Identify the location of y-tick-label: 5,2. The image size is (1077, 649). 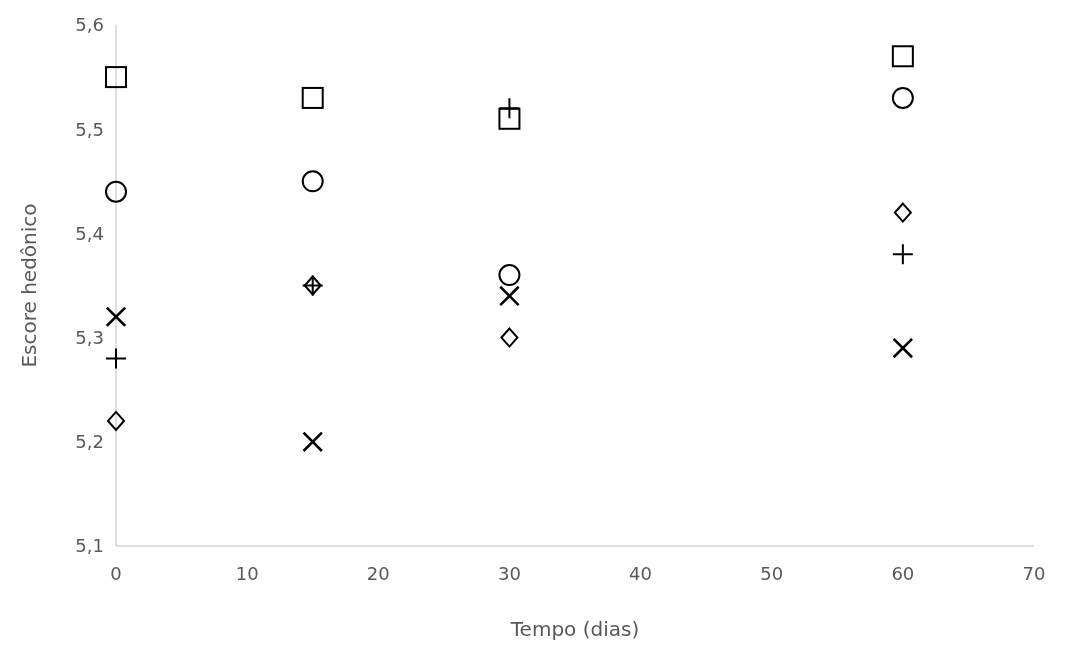
(89, 442).